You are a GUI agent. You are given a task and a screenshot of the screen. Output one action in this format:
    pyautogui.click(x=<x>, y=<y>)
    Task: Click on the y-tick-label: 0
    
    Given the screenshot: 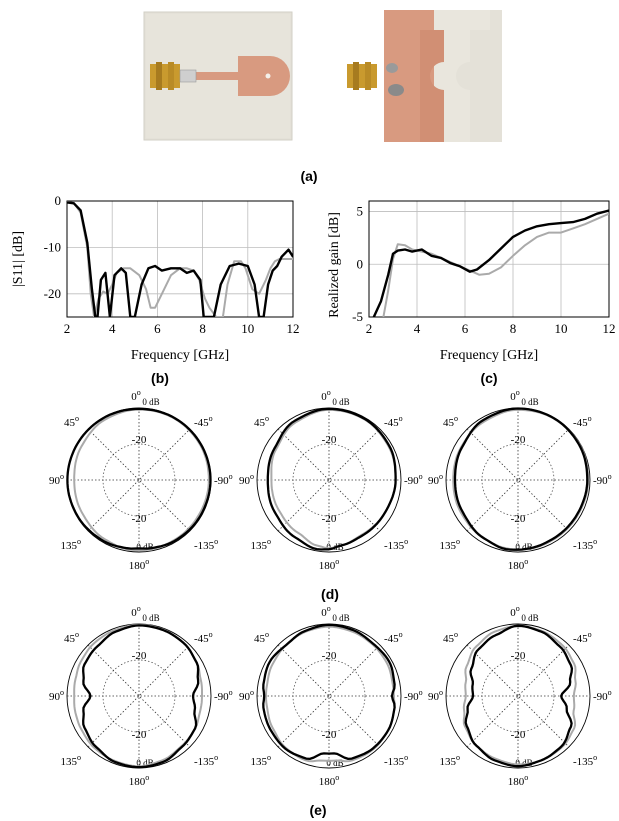 What is the action you would take?
    pyautogui.click(x=58, y=200)
    